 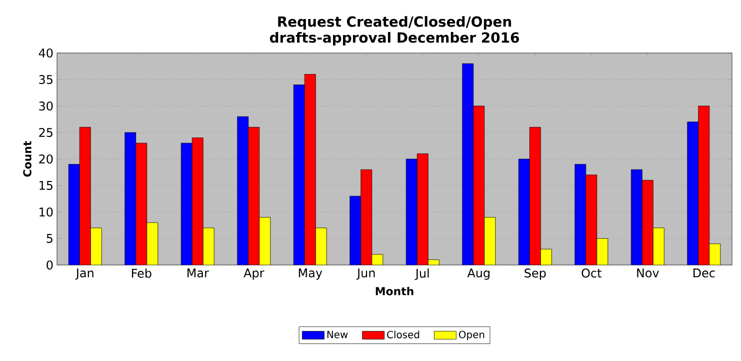 What do you see at coordinates (142, 273) in the screenshot?
I see `x-tick-label: Feb` at bounding box center [142, 273].